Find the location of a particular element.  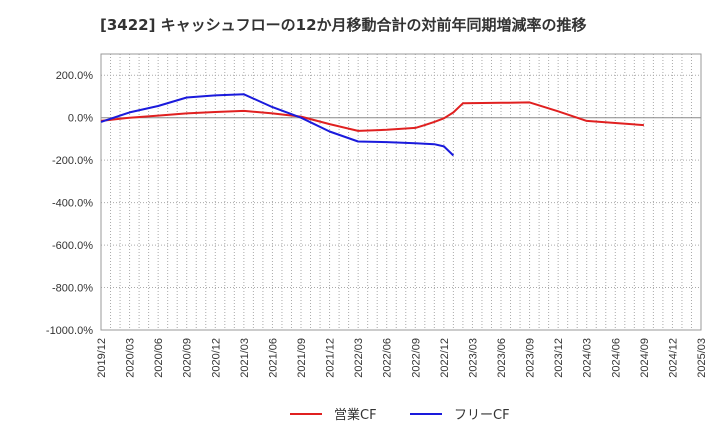

y-tick-label: -1000.0% is located at coordinates (69, 331).